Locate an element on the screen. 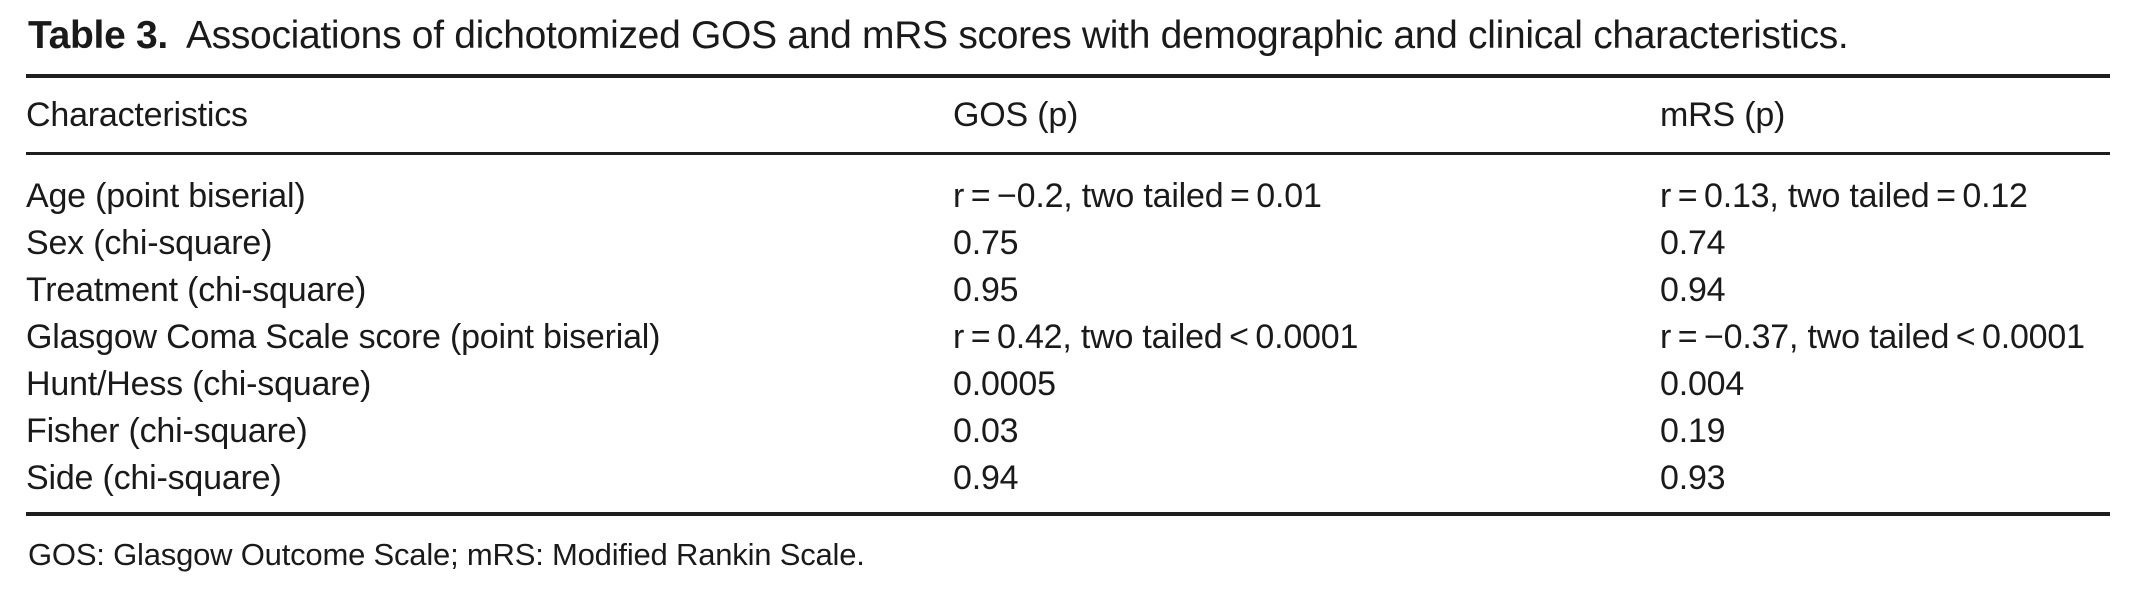 This screenshot has width=2135, height=602. cell-characteristic: Hunt/Hess (chi-square) is located at coordinates (199, 384).